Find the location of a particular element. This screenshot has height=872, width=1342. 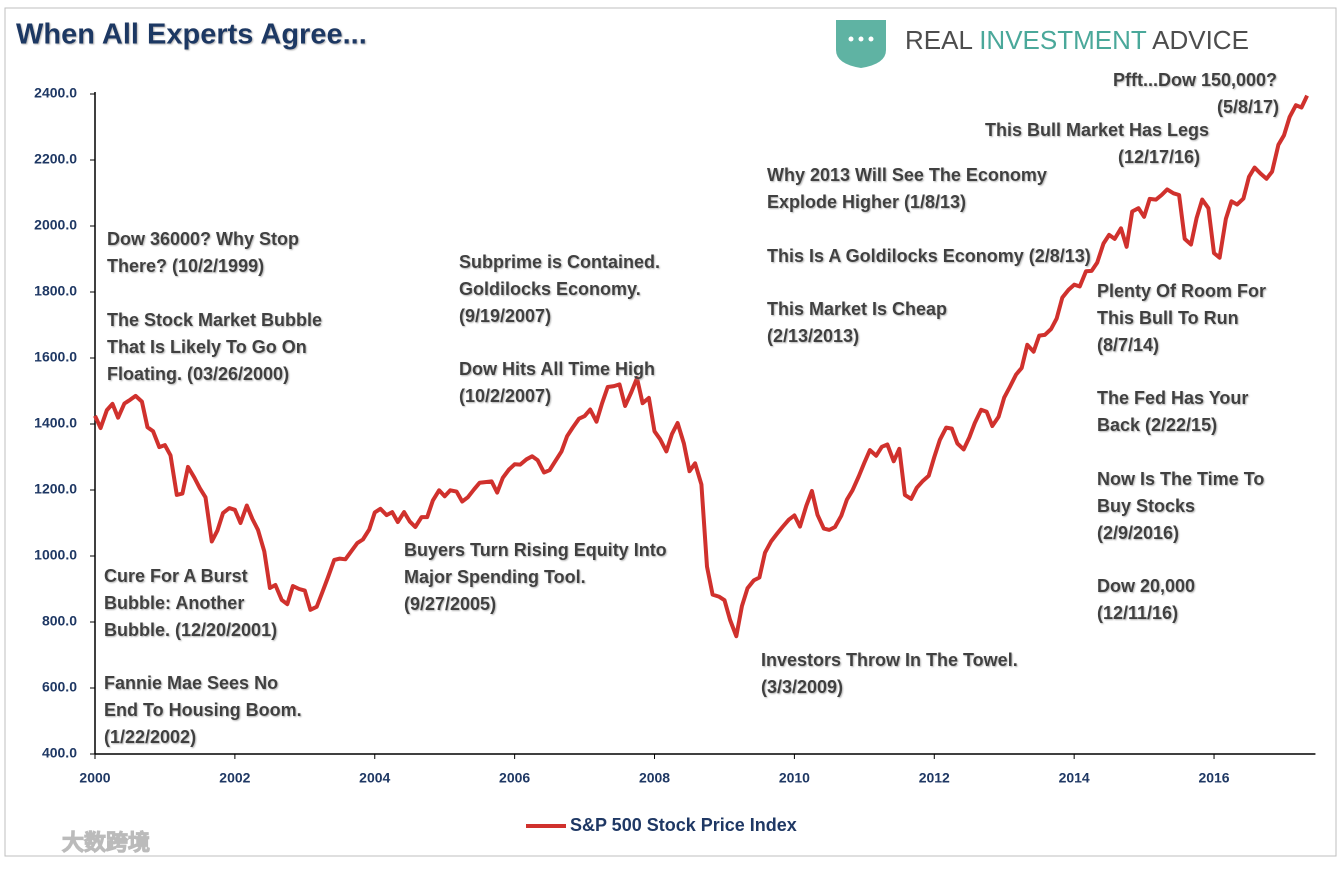

annotation: Goldilocks Economy. is located at coordinates (550, 289).